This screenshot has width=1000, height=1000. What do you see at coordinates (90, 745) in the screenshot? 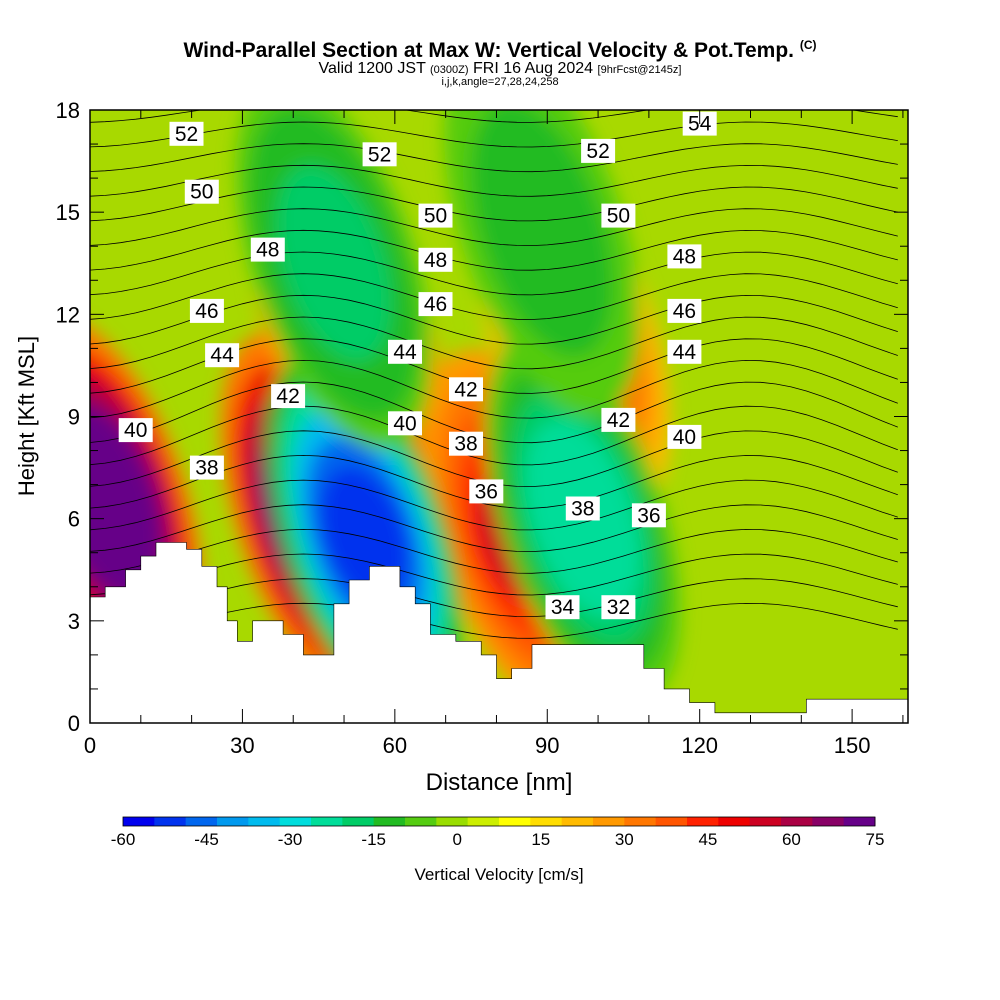
I see `x-tick-label: 0` at bounding box center [90, 745].